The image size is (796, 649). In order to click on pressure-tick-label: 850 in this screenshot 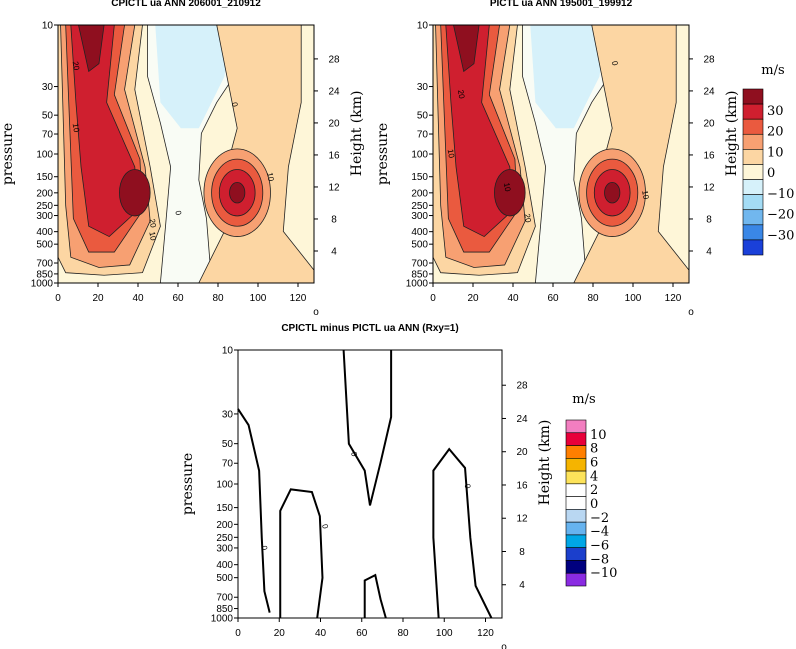, I will do `click(419, 274)`.